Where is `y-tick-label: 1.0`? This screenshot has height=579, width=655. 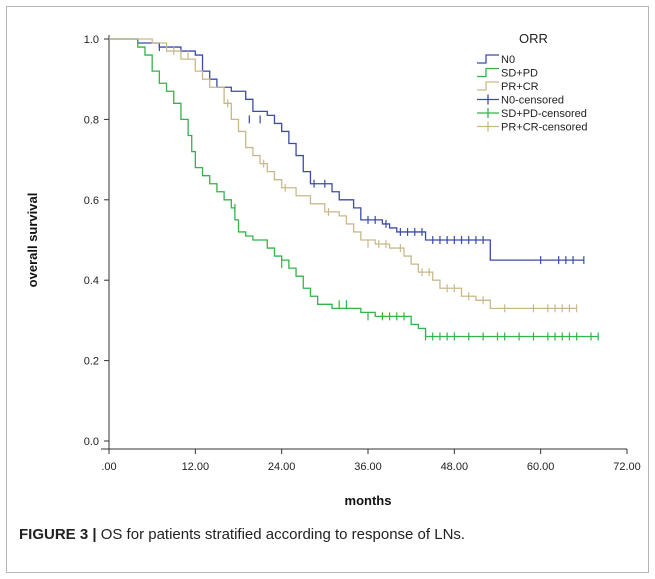
y-tick-label: 1.0 is located at coordinates (91, 40).